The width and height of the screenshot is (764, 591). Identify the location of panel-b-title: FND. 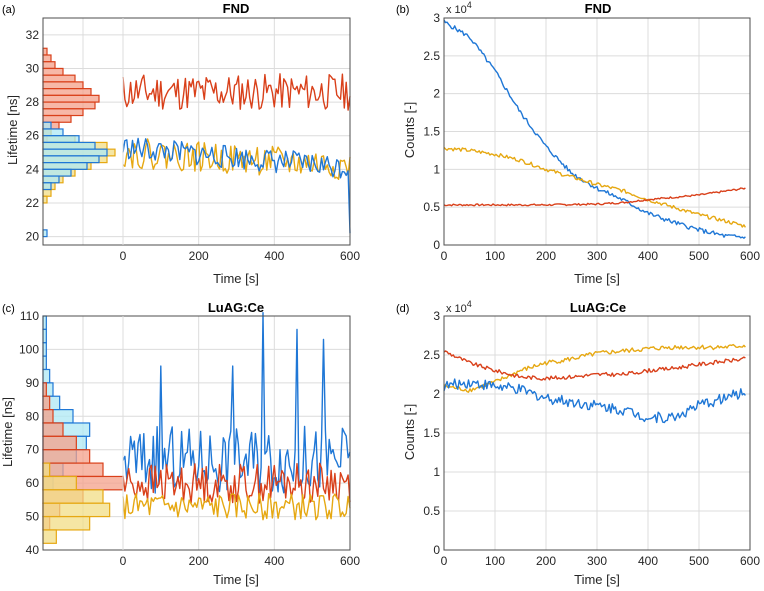
(598, 8).